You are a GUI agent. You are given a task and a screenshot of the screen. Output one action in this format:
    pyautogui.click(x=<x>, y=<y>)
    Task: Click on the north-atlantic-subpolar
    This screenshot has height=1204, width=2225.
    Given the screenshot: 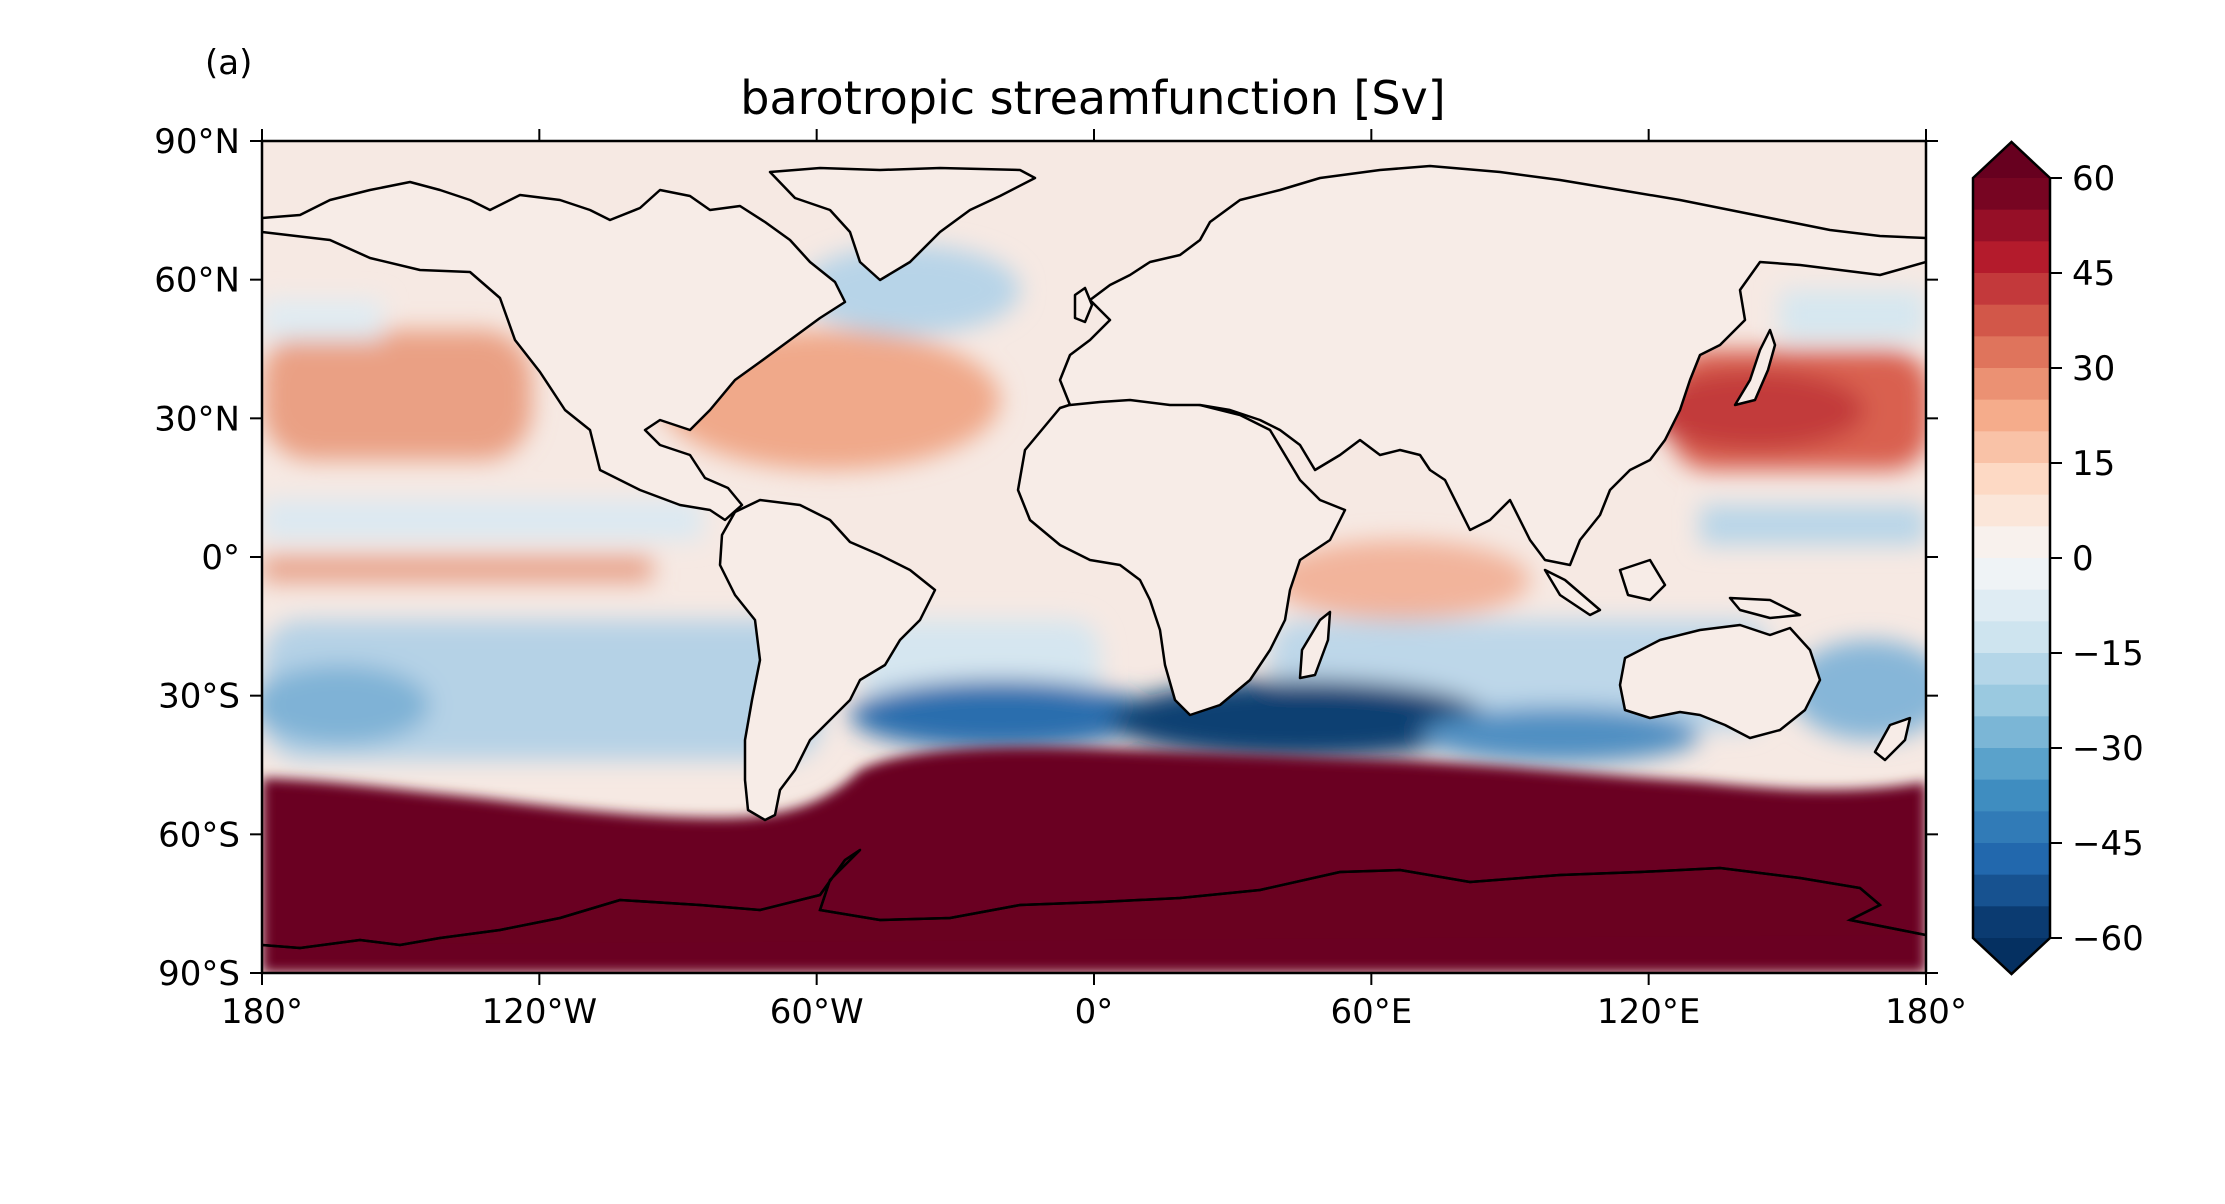 What is the action you would take?
    pyautogui.click(x=910, y=290)
    